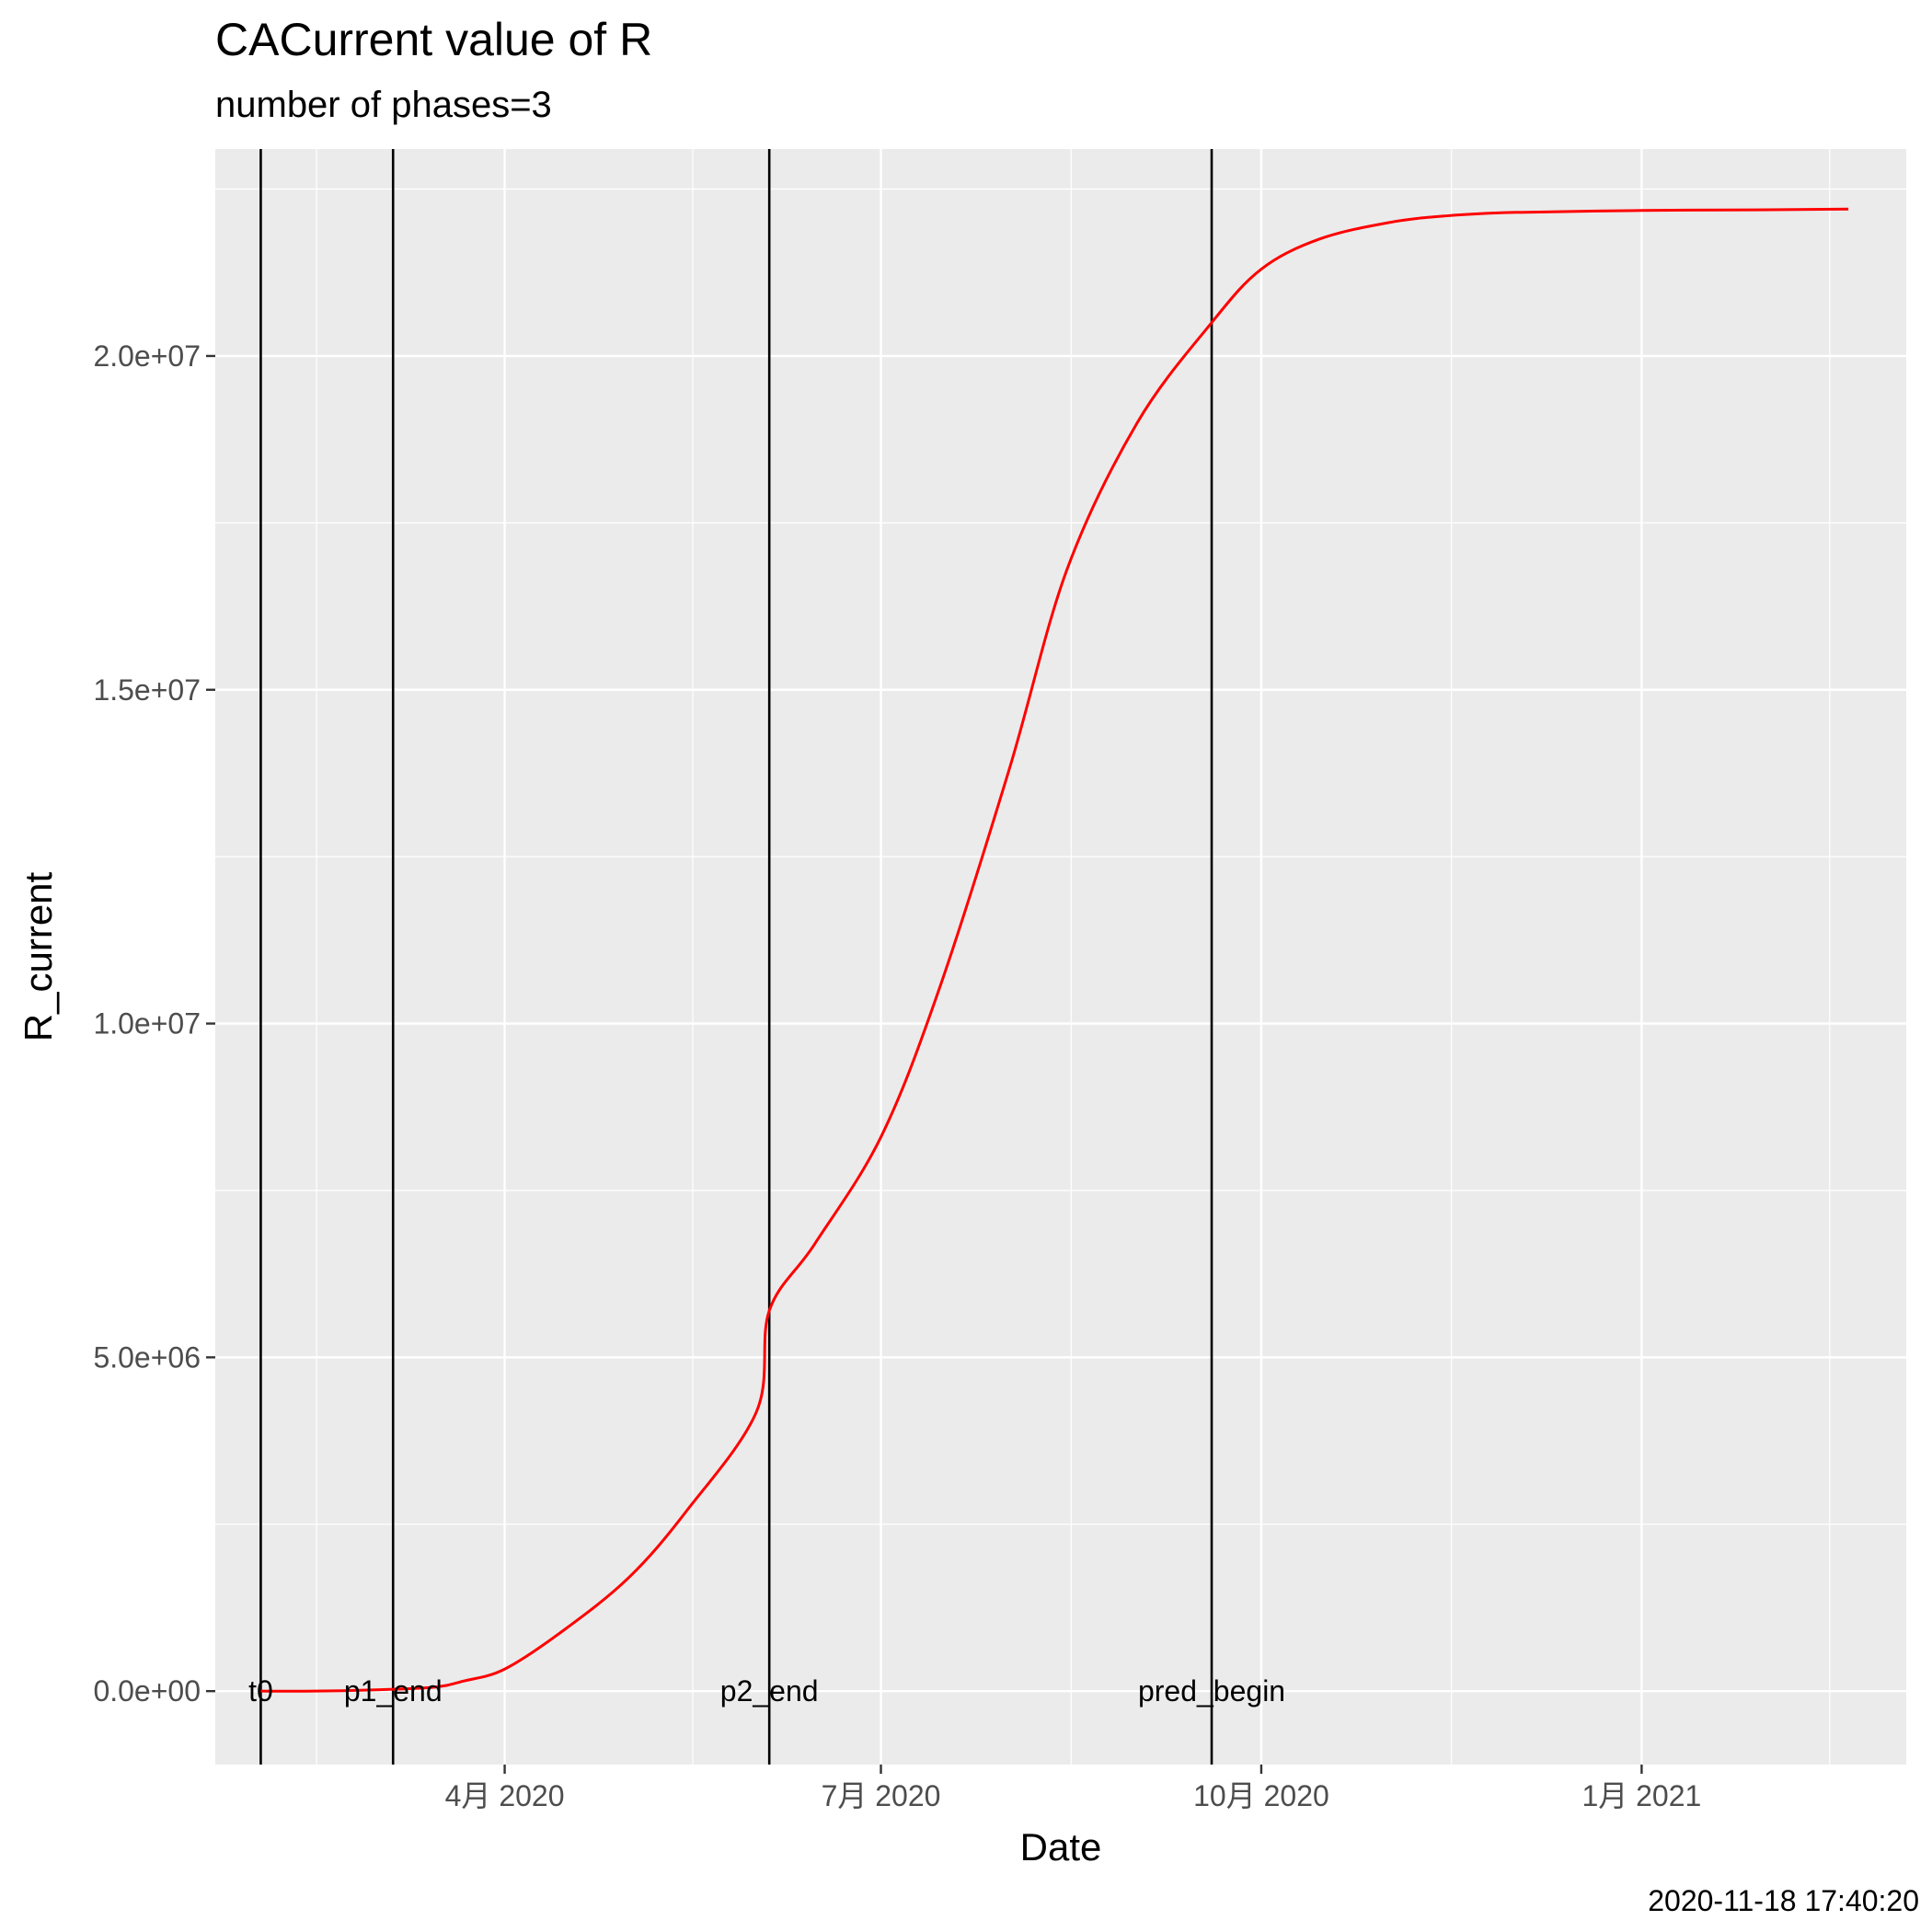  Describe the element at coordinates (881, 1795) in the screenshot. I see `x-tick-label: 7月 2020` at that location.